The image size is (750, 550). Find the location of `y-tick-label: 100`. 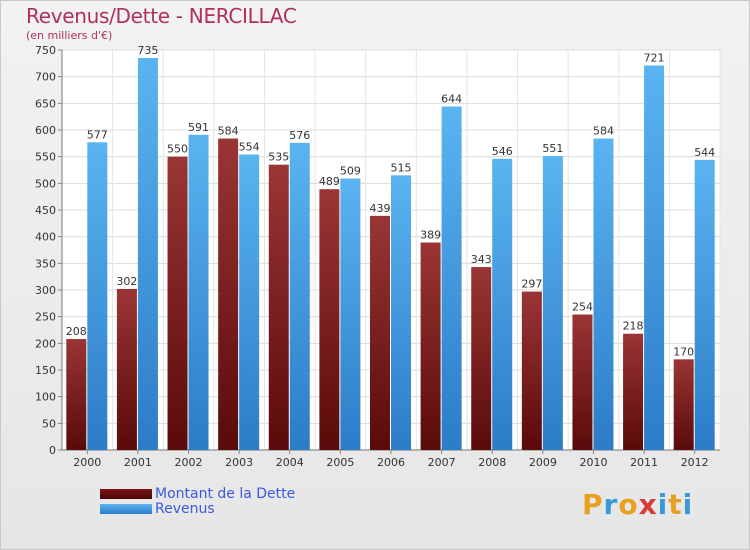

y-tick-label: 100 is located at coordinates (45, 397).